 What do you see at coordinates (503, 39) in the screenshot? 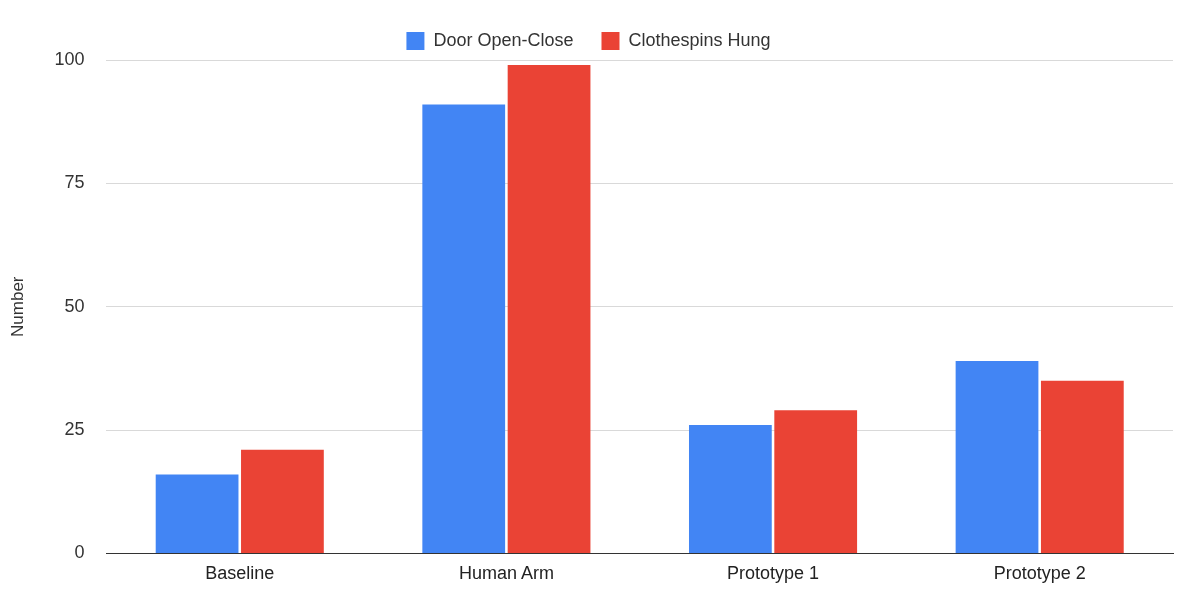
I see `legend-label: Door Open-Close` at bounding box center [503, 39].